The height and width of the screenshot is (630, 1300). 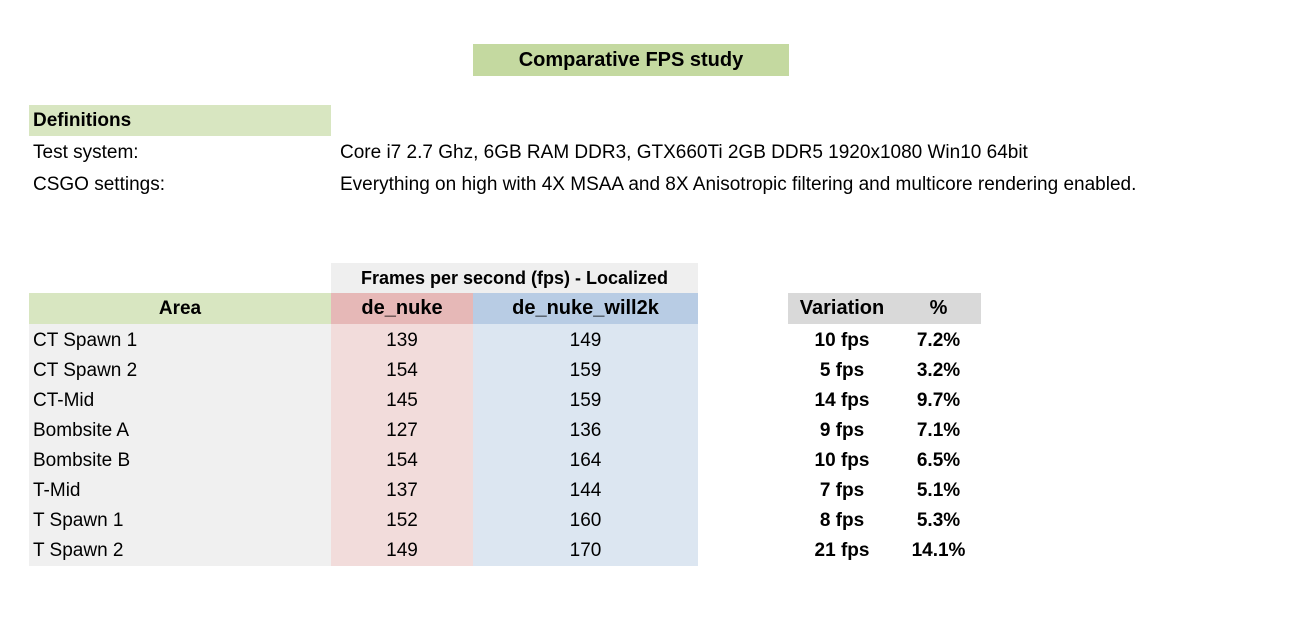 What do you see at coordinates (842, 370) in the screenshot?
I see `variation-fps-cell: 5 fps` at bounding box center [842, 370].